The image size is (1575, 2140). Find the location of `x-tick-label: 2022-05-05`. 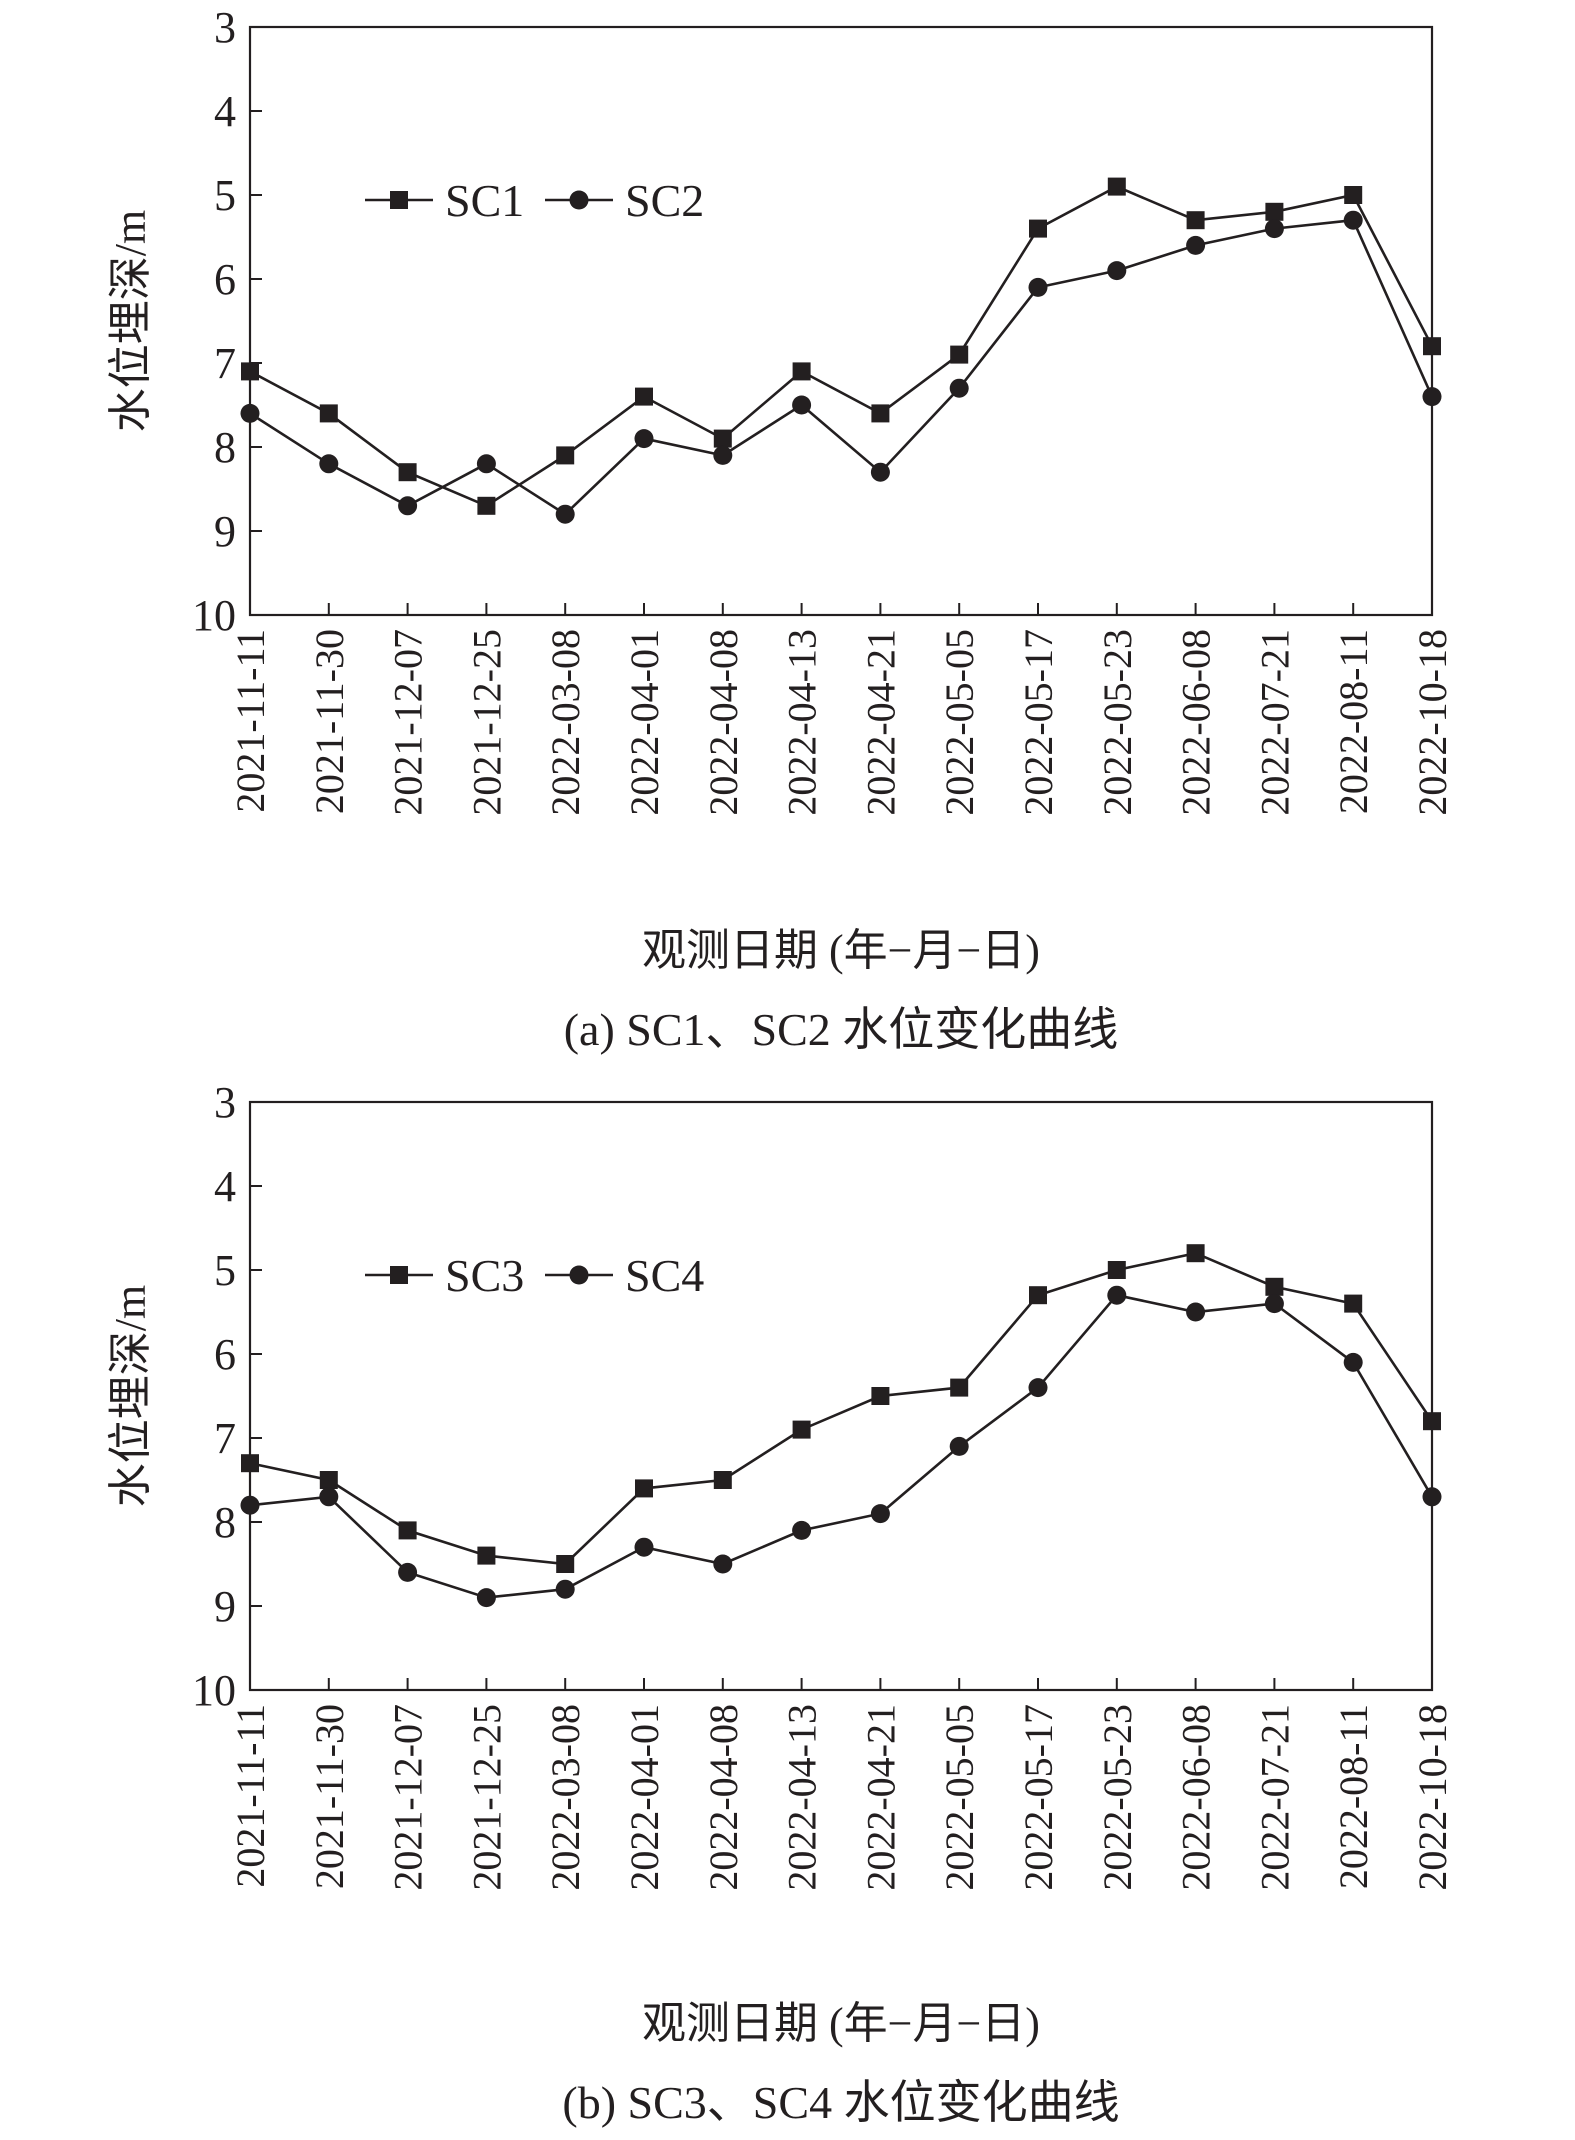

x-tick-label: 2022-05-05 is located at coordinates (959, 722).